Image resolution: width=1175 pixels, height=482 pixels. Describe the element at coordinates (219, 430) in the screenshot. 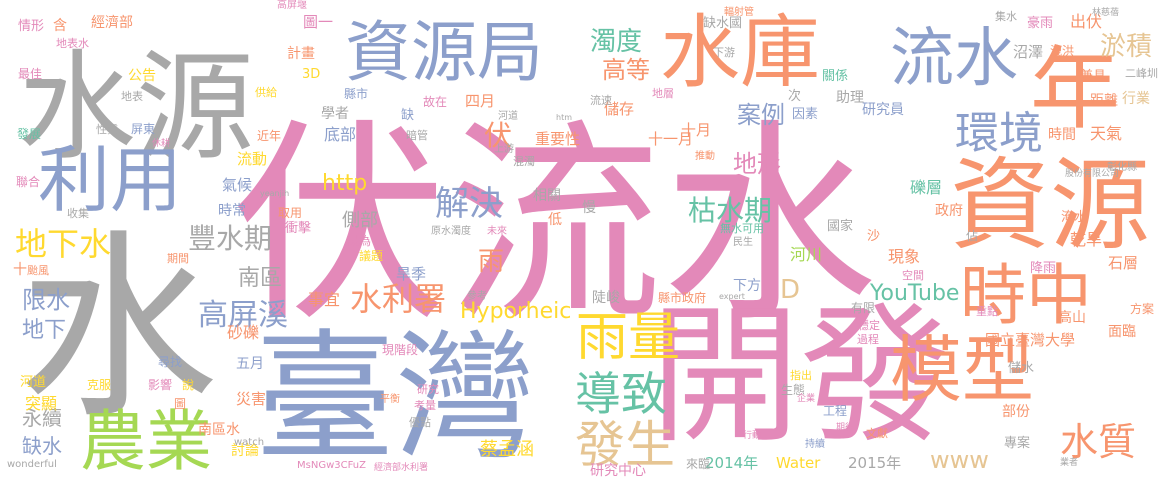

I see `cloud-word-u5357u5340u6c34: 南區水` at that location.